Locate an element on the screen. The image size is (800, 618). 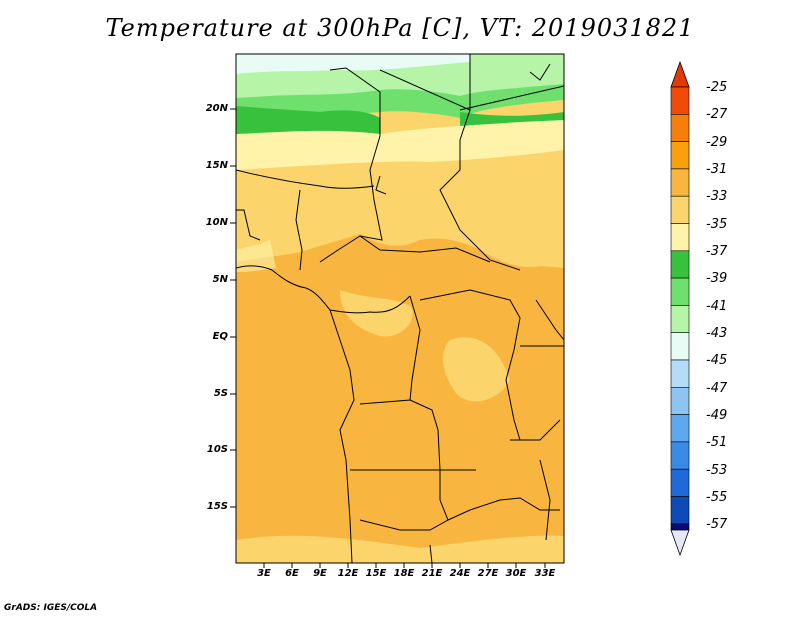
lat-label-15n: 15N is located at coordinates (216, 165).